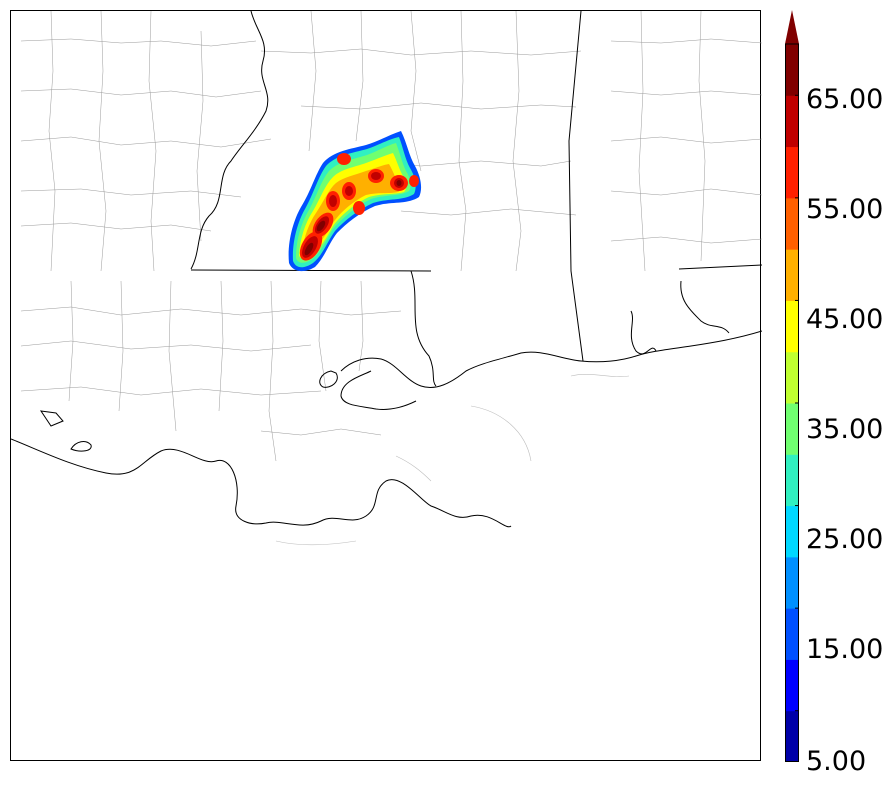  I want to click on coastal-shoals, so click(452, 460).